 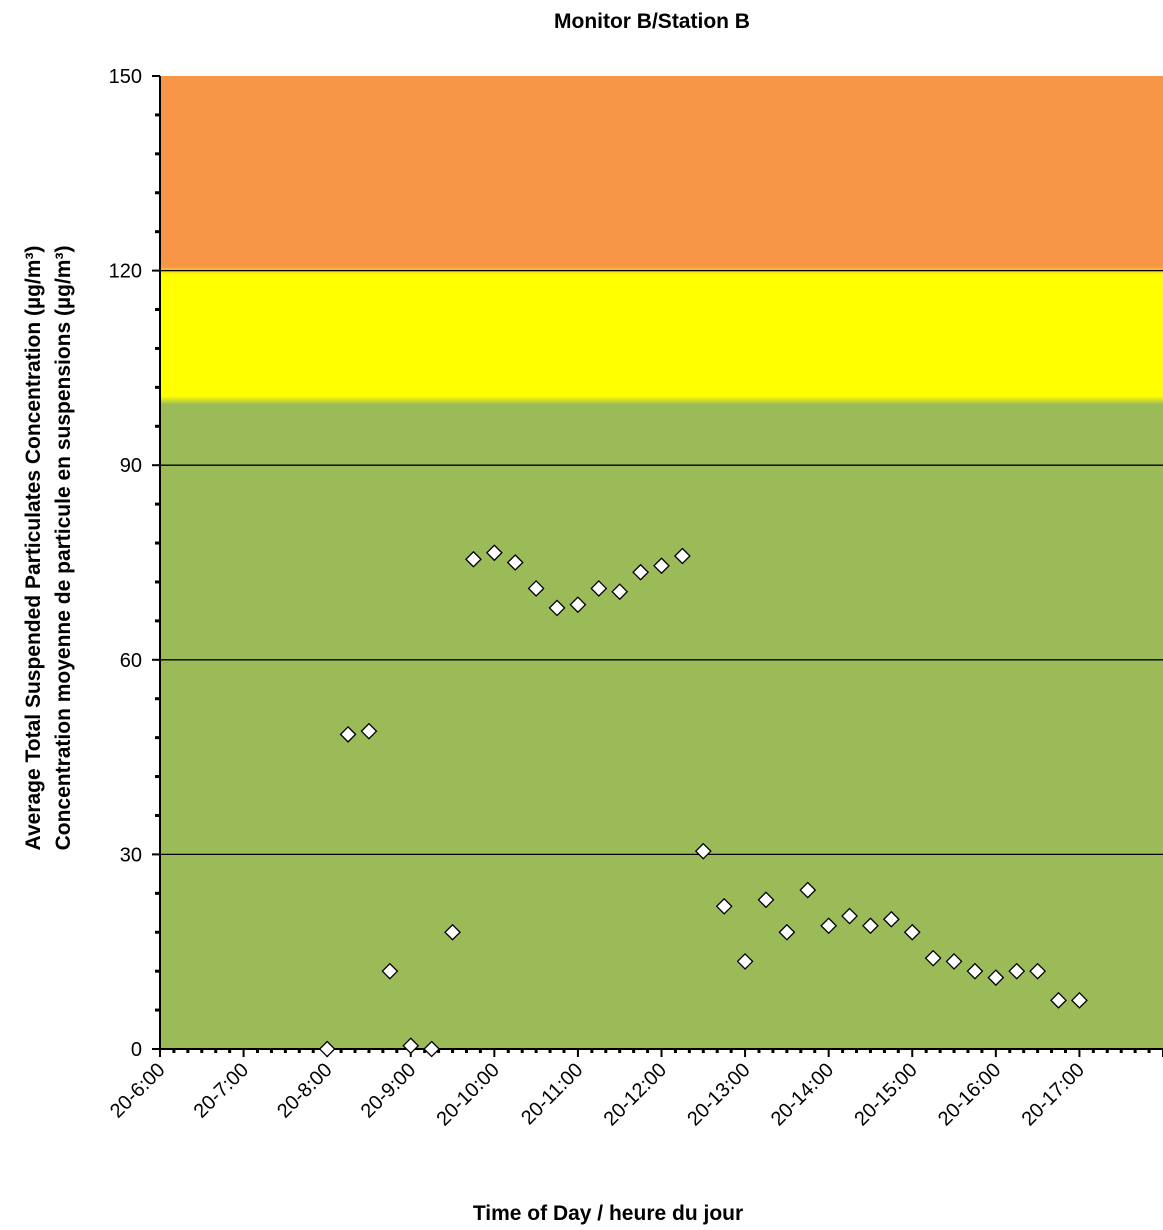 What do you see at coordinates (802, 1094) in the screenshot?
I see `x-tick-label: 20-14:00` at bounding box center [802, 1094].